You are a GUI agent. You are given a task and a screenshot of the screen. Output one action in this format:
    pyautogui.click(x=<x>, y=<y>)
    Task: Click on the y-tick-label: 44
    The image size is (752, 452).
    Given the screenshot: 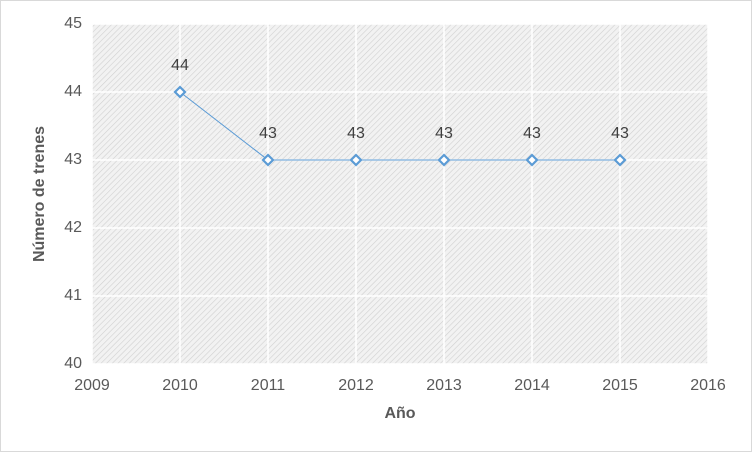 What is the action you would take?
    pyautogui.click(x=73, y=91)
    